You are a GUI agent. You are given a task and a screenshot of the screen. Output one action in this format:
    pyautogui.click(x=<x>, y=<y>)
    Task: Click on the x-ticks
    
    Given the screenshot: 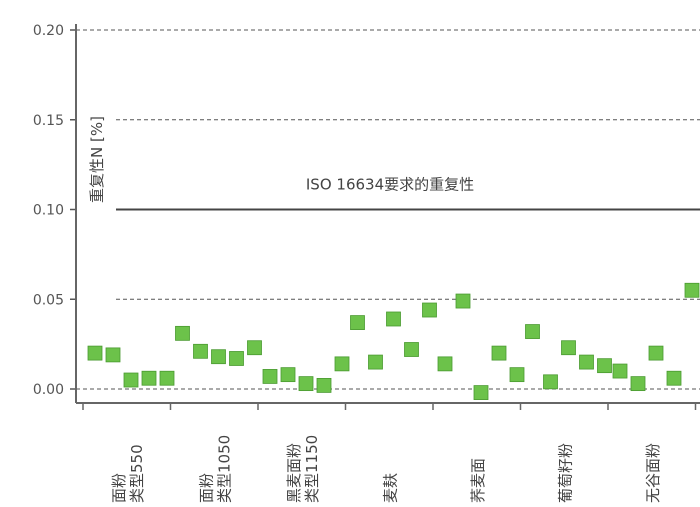 What is the action you would take?
    pyautogui.click(x=389, y=406)
    